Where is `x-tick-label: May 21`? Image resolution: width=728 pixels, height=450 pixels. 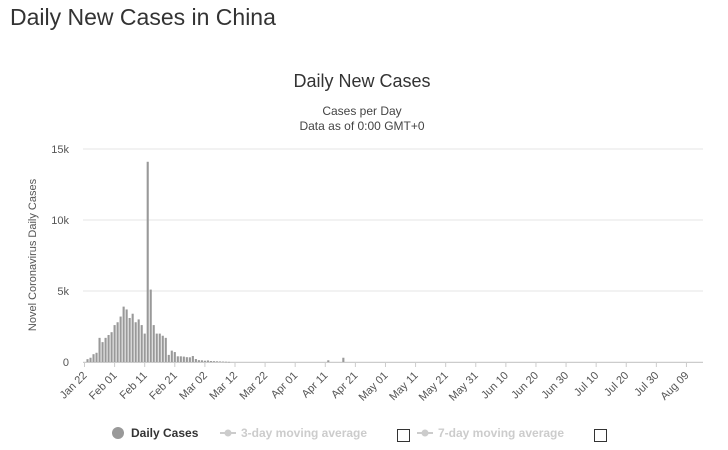
x-tick-label: May 21 is located at coordinates (434, 387).